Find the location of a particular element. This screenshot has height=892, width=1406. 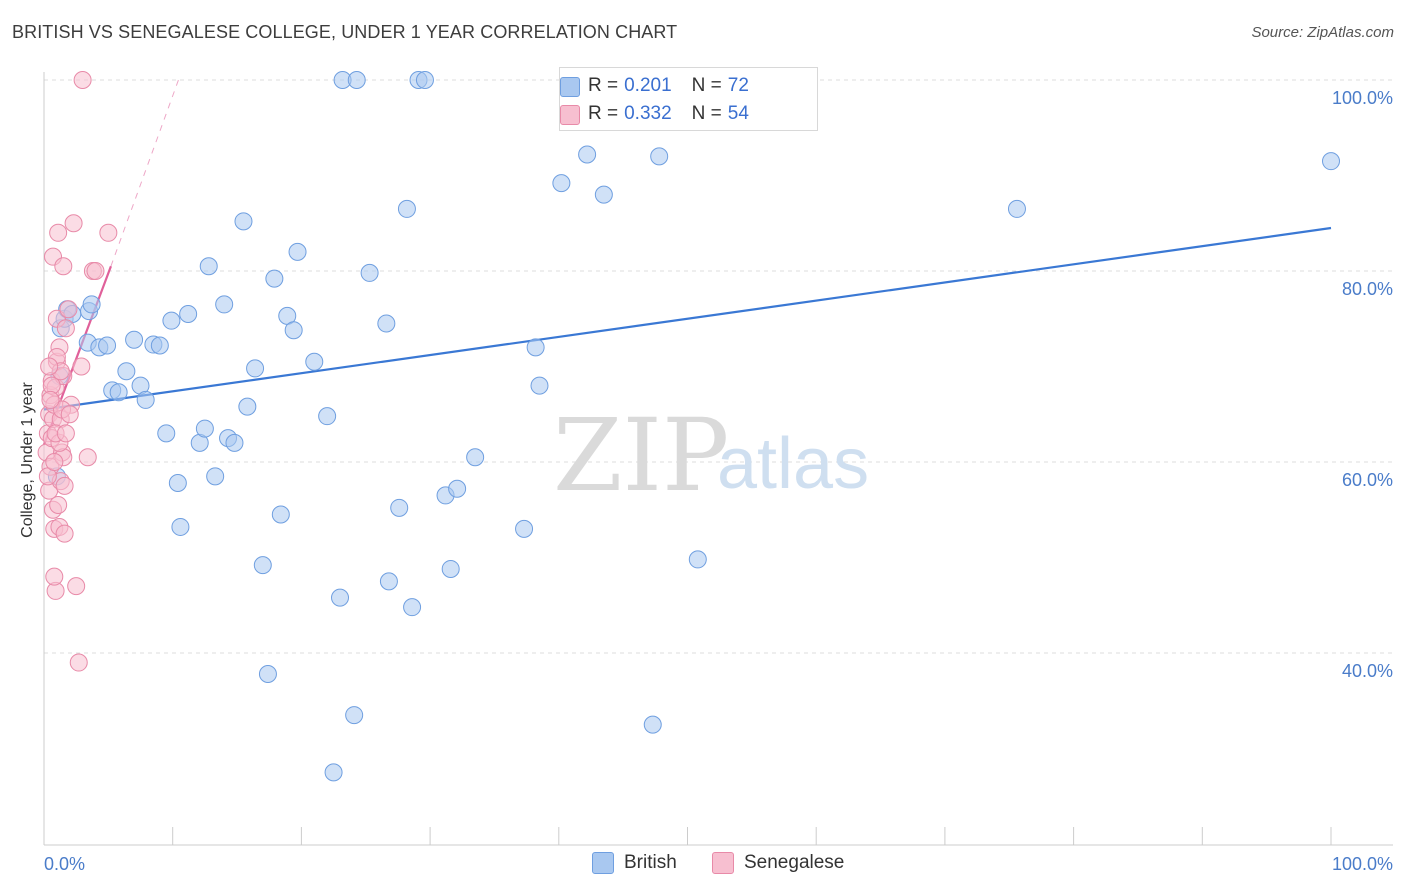

legend-item-senegalese: Senegalese is located at coordinates (778, 863).